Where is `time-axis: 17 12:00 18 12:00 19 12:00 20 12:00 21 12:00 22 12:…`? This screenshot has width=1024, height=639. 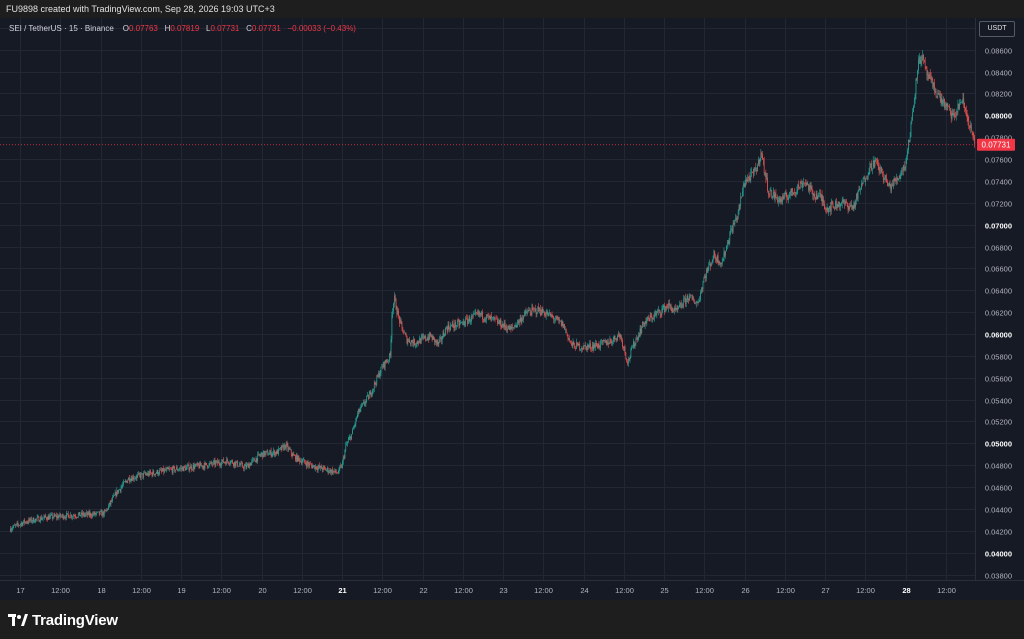
time-axis: 17 12:00 18 12:00 19 12:00 20 12:00 21 12:00 22 12:… is located at coordinates (486, 590).